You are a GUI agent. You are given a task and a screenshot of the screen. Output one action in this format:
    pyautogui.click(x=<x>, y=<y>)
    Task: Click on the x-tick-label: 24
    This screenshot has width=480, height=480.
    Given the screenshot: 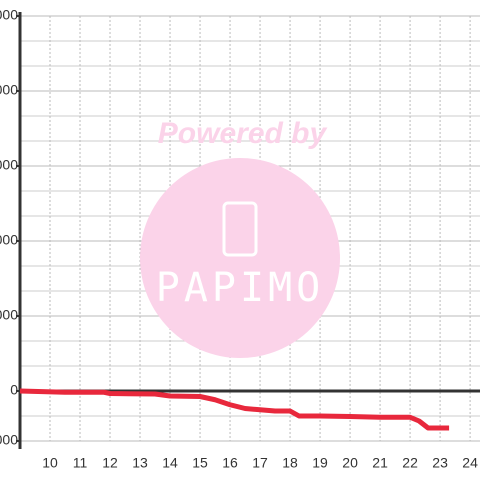 What is the action you would take?
    pyautogui.click(x=470, y=463)
    